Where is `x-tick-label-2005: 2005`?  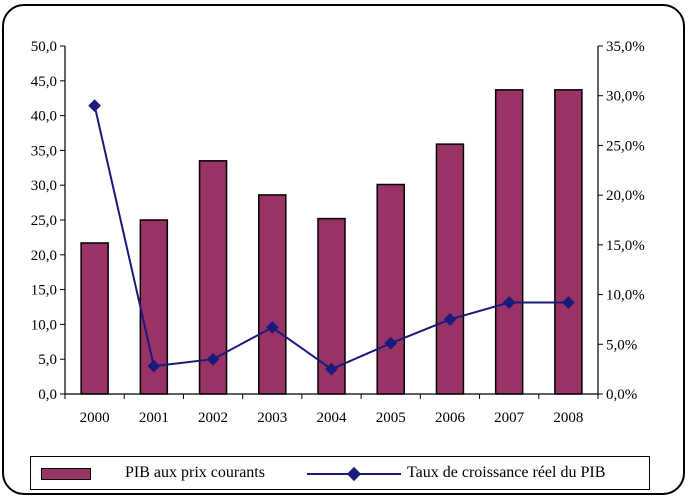 x-tick-label-2005: 2005 is located at coordinates (391, 418).